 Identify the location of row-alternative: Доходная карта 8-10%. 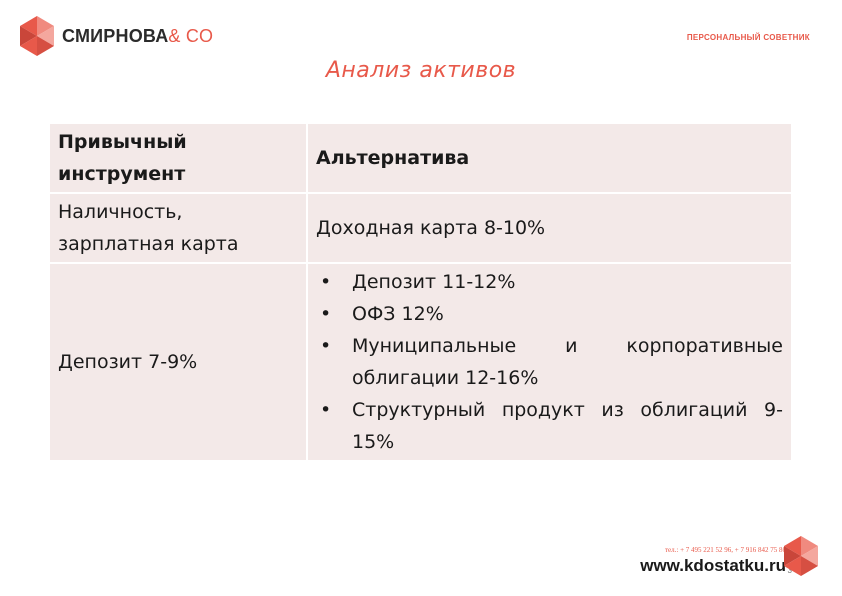
(549, 228).